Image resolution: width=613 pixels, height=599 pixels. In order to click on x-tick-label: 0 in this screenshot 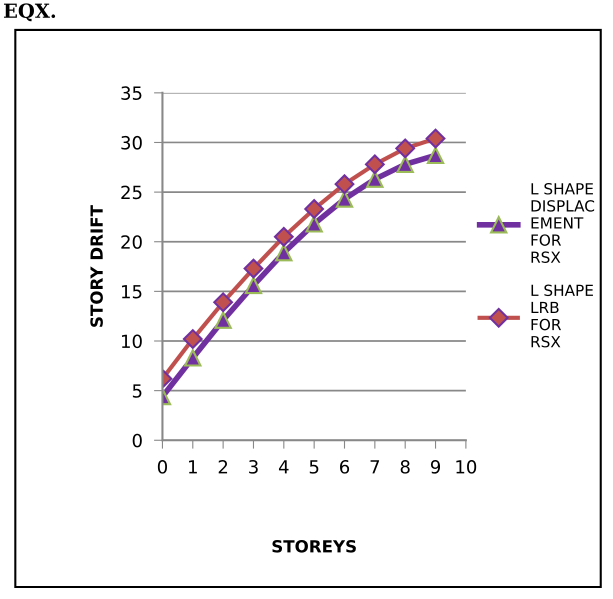, I will do `click(162, 467)`.